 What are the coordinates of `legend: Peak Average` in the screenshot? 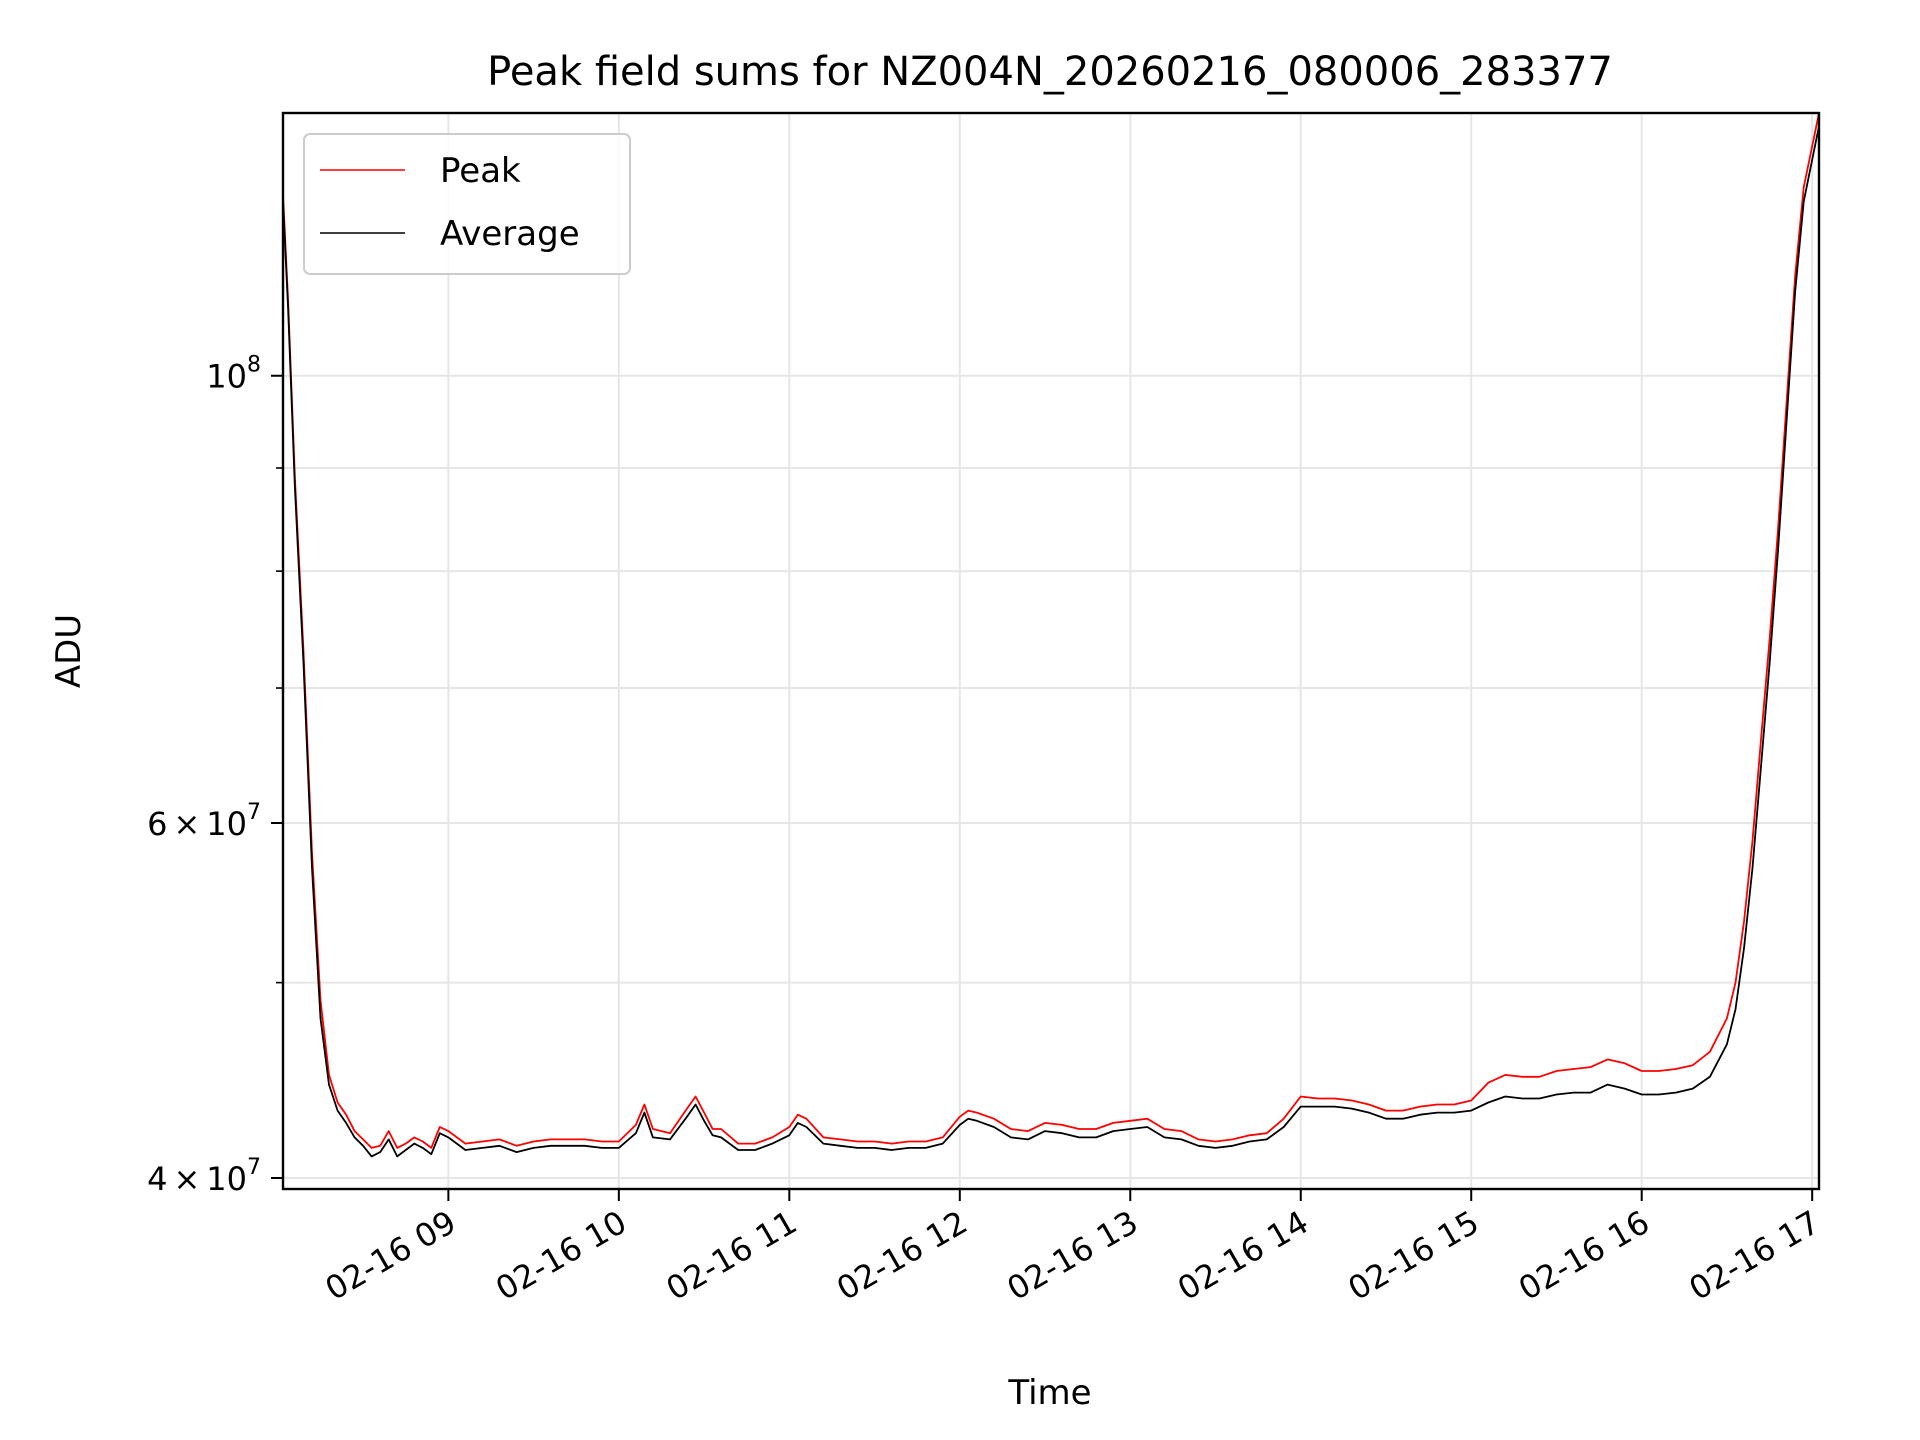 It's located at (467, 204).